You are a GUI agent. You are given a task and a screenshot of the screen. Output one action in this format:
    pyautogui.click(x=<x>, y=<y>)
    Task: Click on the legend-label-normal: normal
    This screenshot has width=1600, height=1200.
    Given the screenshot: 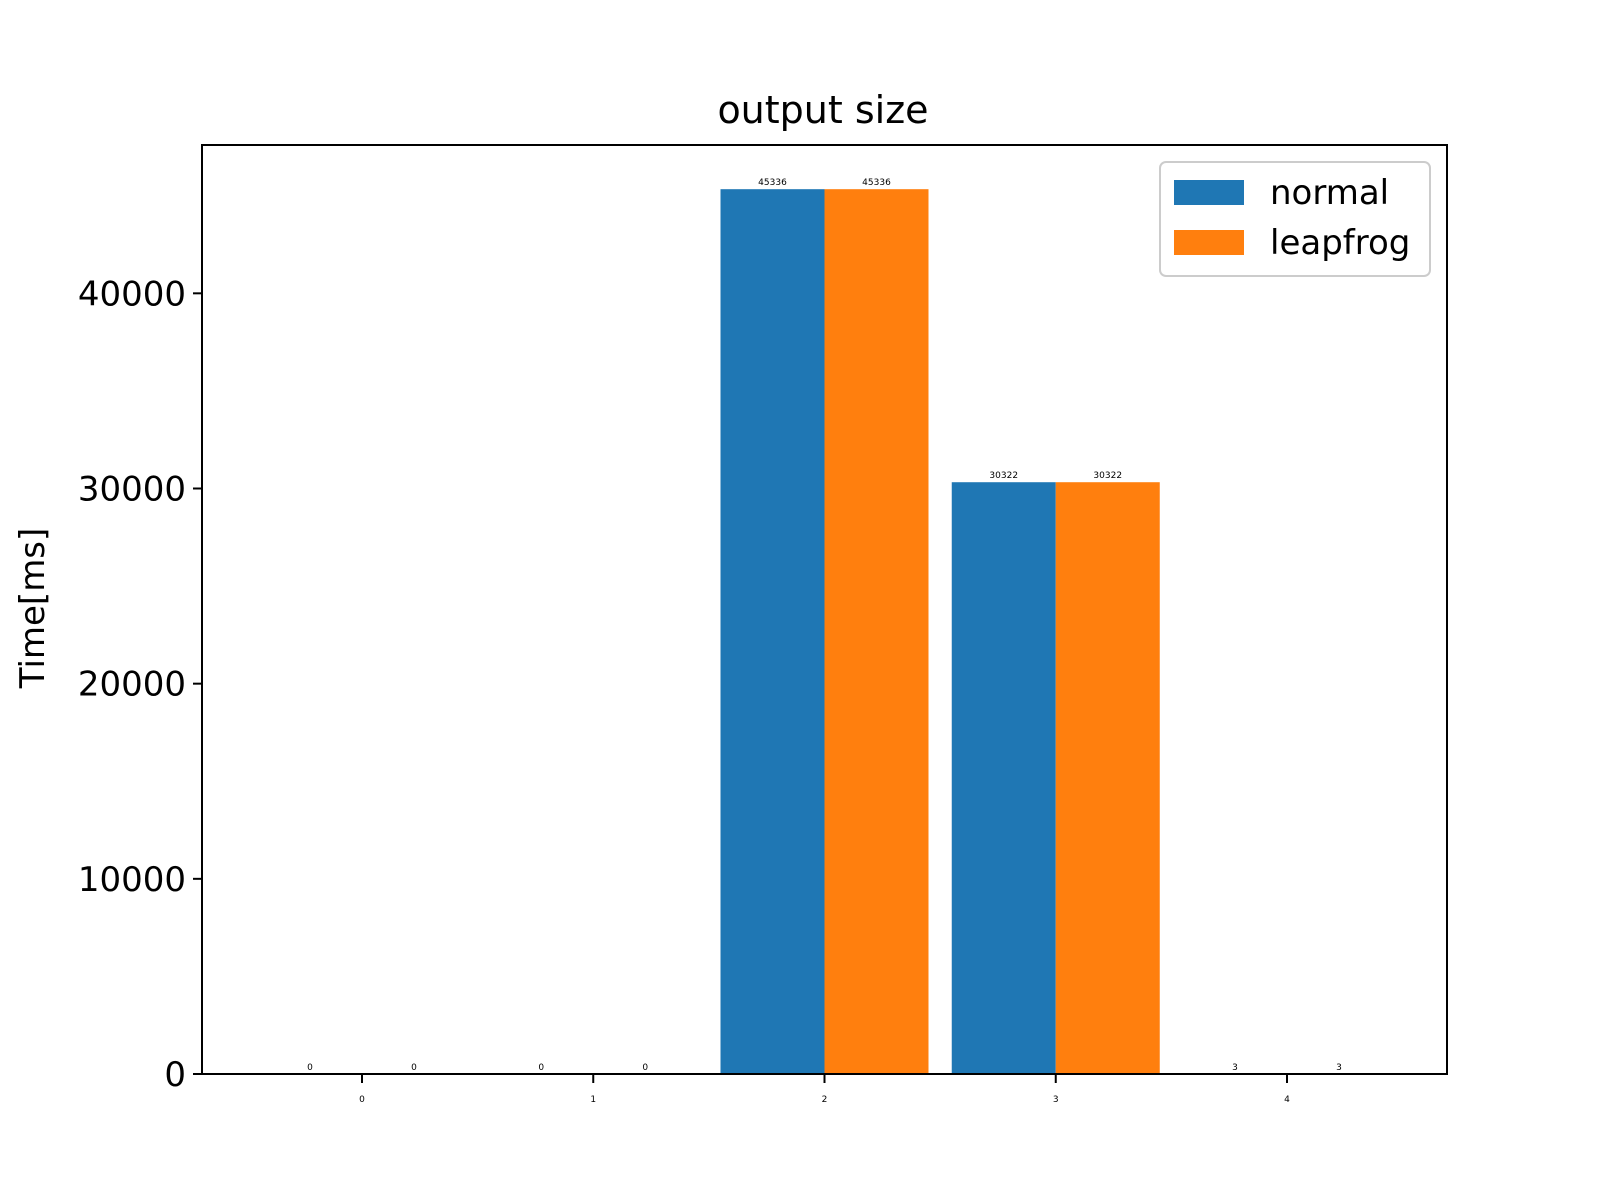 What is the action you would take?
    pyautogui.click(x=1329, y=193)
    